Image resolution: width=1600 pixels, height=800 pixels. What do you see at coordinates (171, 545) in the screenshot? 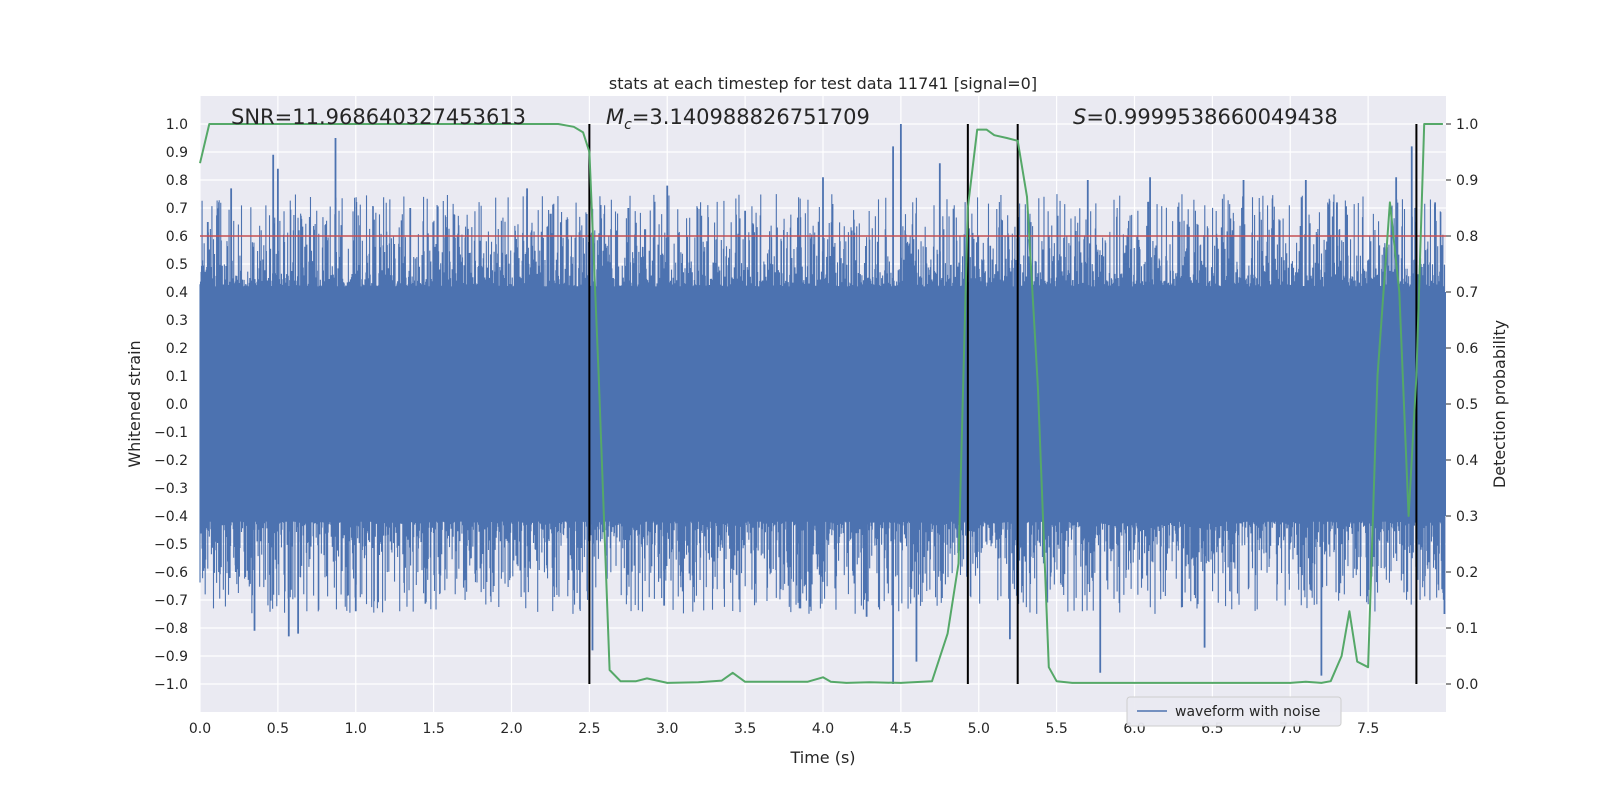
I see `y-tick-label: −0.5` at bounding box center [171, 545].